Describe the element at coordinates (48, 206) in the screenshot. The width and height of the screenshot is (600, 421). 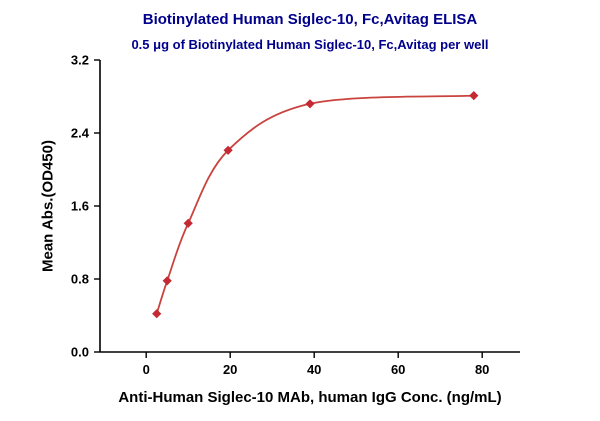
I see `y-axis-label: Mean Abs.(OD450)` at that location.